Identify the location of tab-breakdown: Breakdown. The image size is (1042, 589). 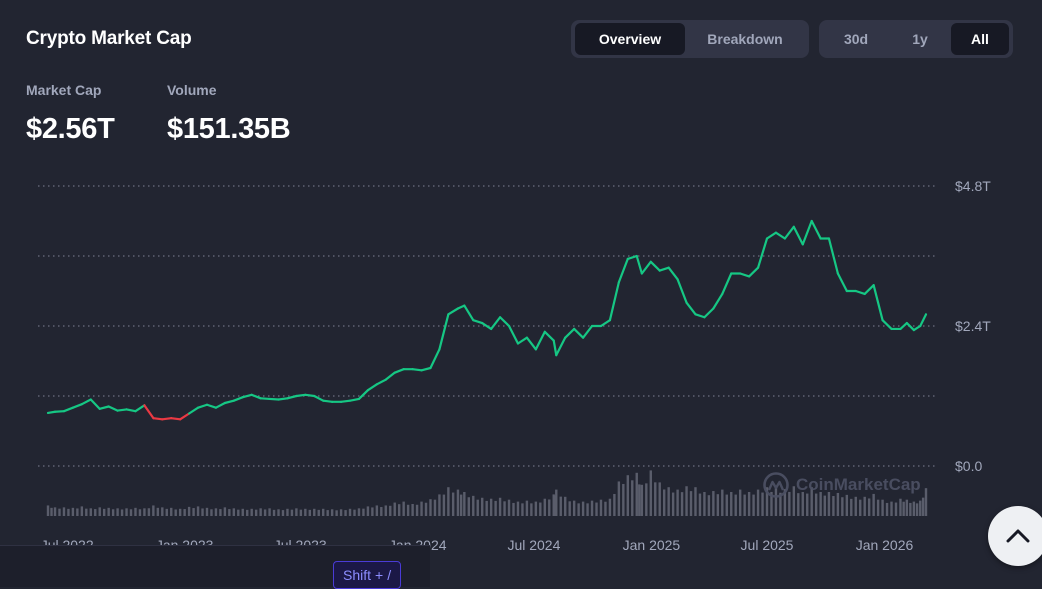
(745, 39).